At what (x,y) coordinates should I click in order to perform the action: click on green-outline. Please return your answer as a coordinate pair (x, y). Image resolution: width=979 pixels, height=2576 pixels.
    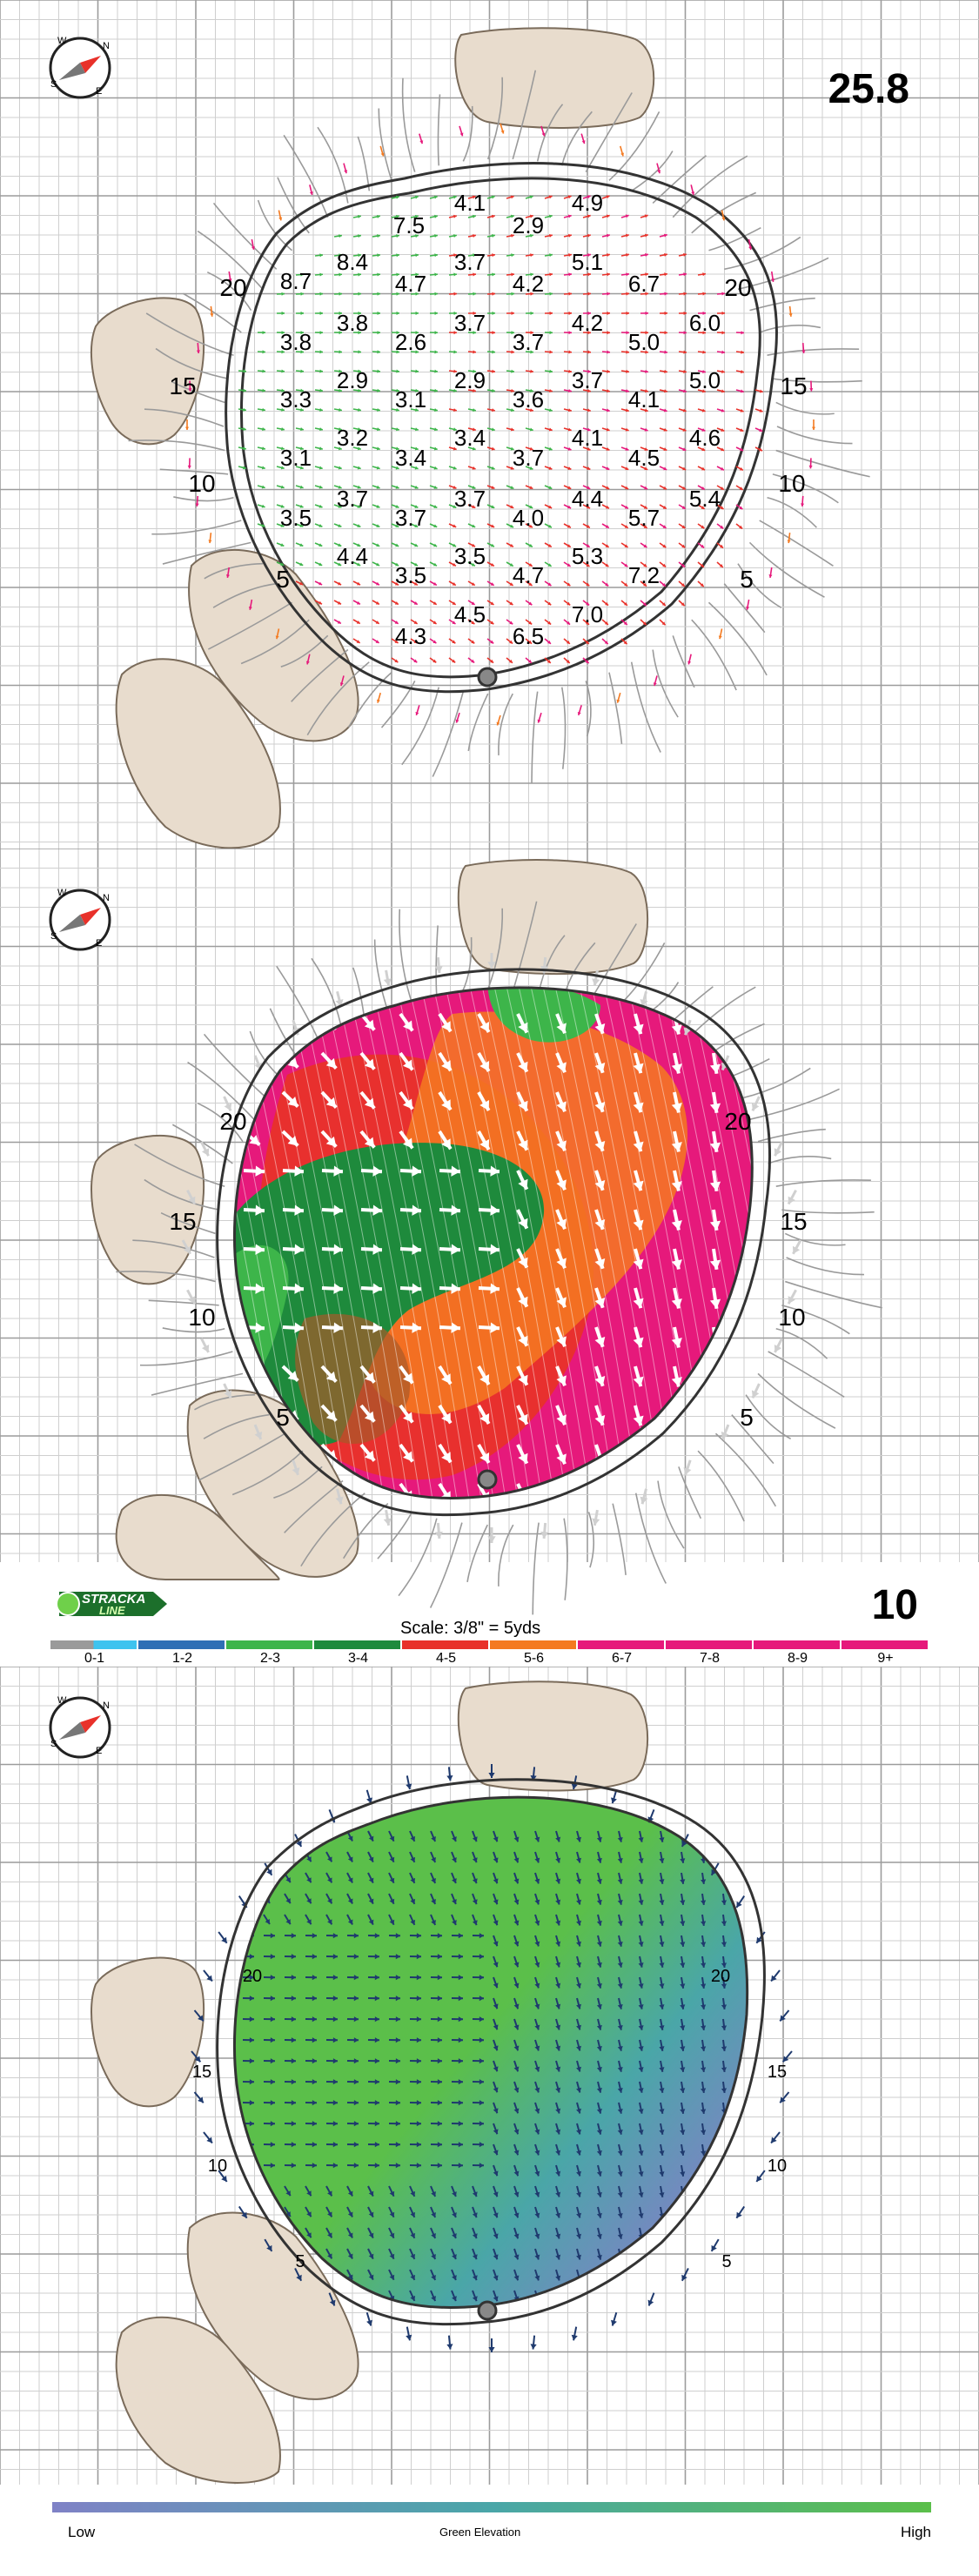
    Looking at the image, I should click on (494, 1243).